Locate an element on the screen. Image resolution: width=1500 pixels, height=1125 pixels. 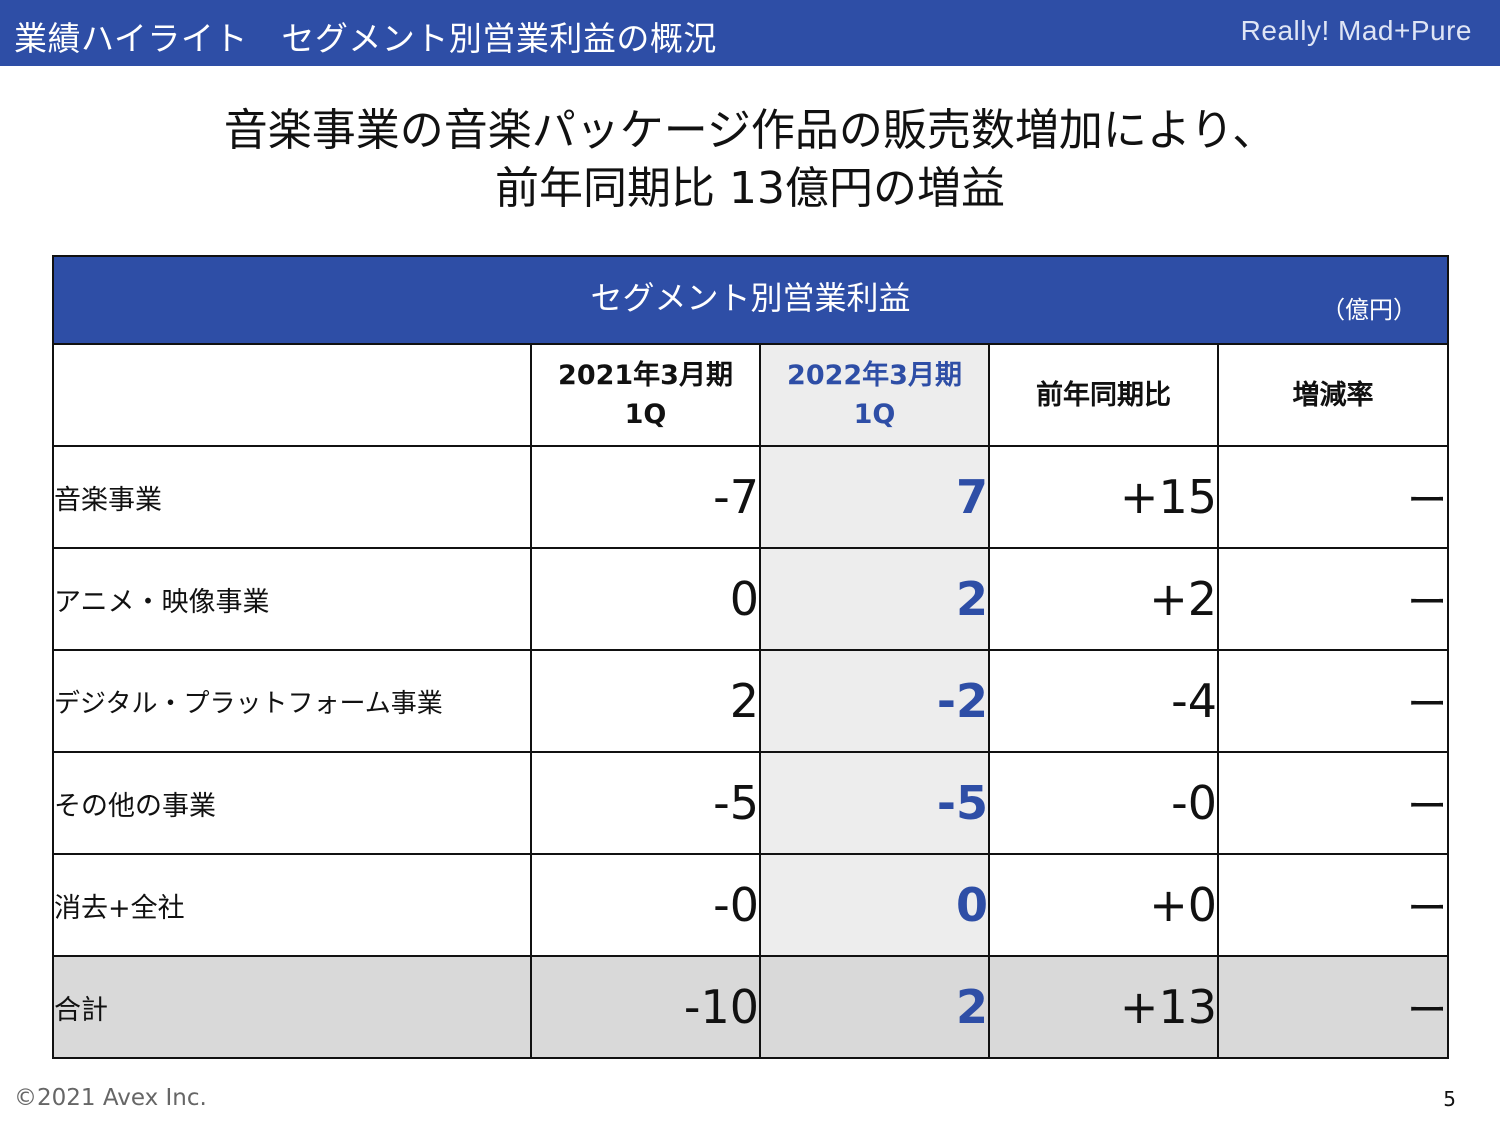
cell-yoy: +15 is located at coordinates (1103, 497).